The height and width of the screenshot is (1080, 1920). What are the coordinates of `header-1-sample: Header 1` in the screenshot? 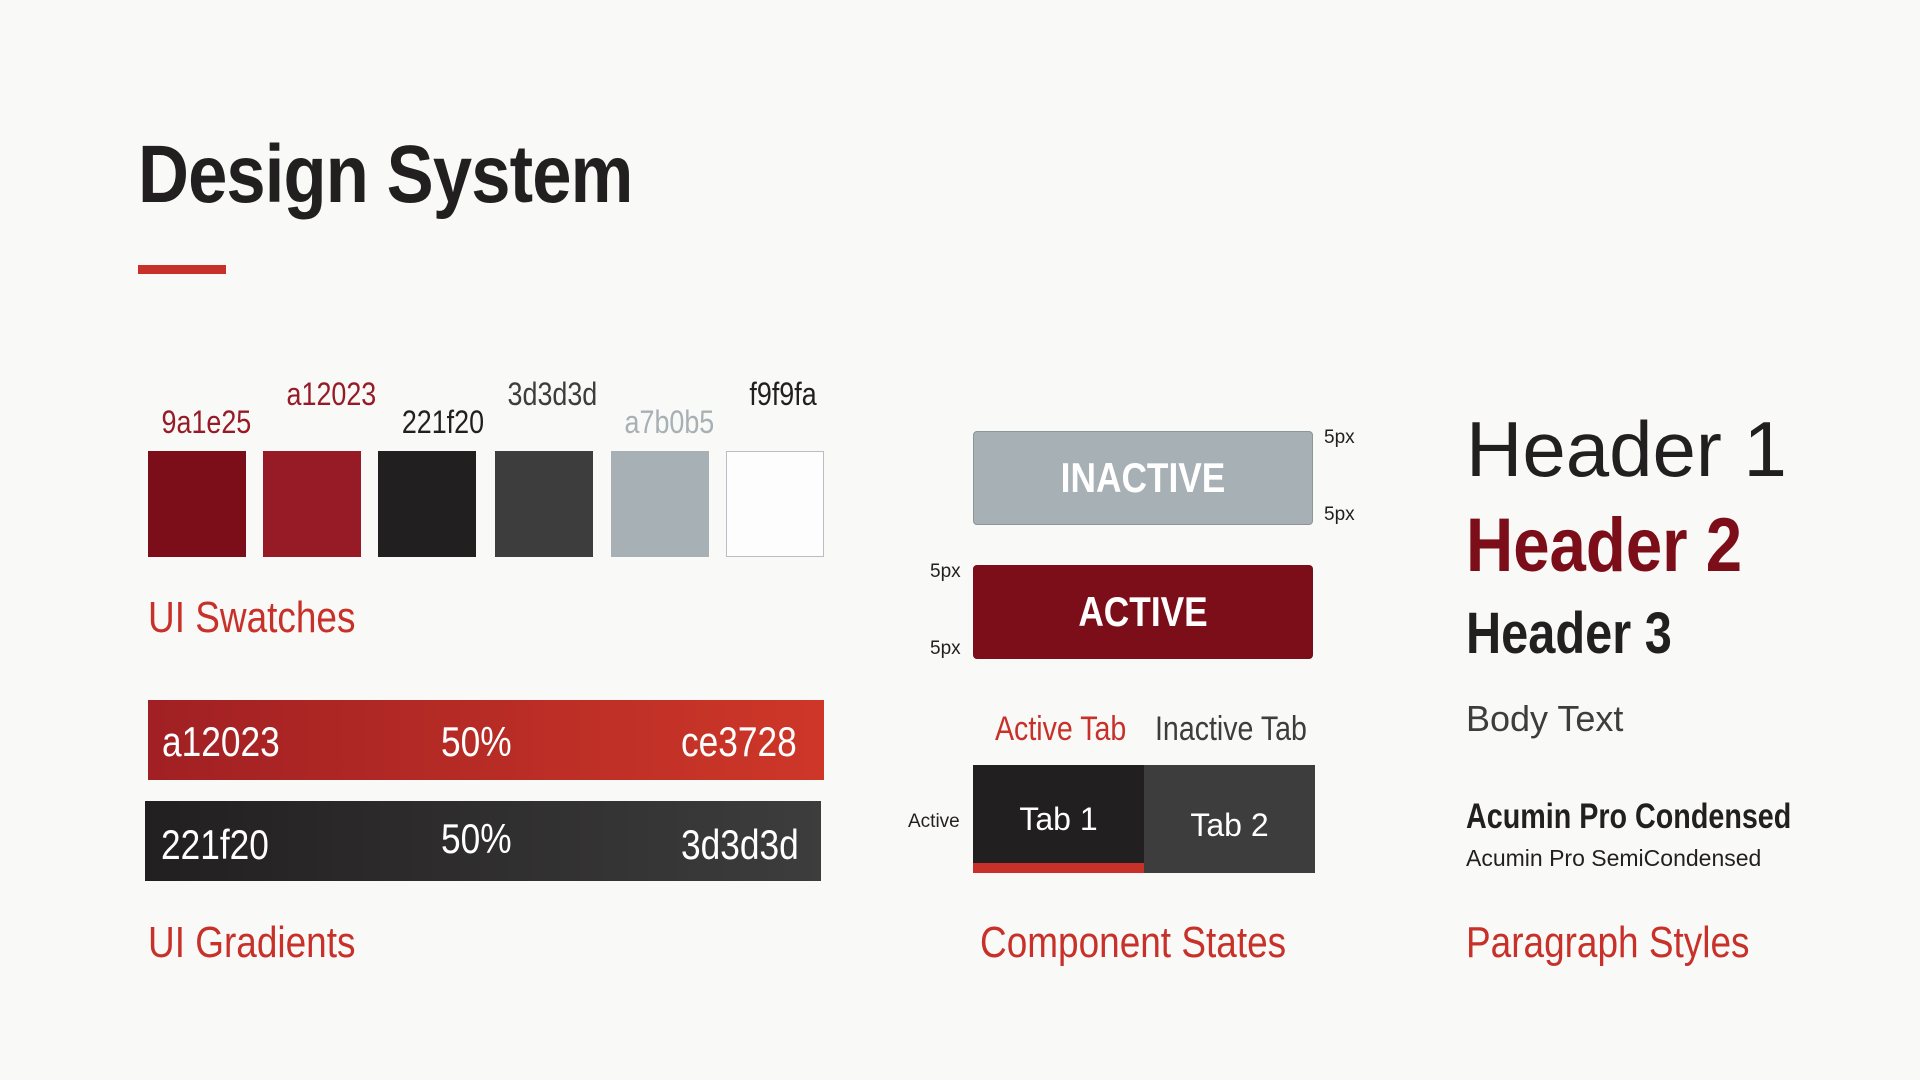 It's located at (1626, 449).